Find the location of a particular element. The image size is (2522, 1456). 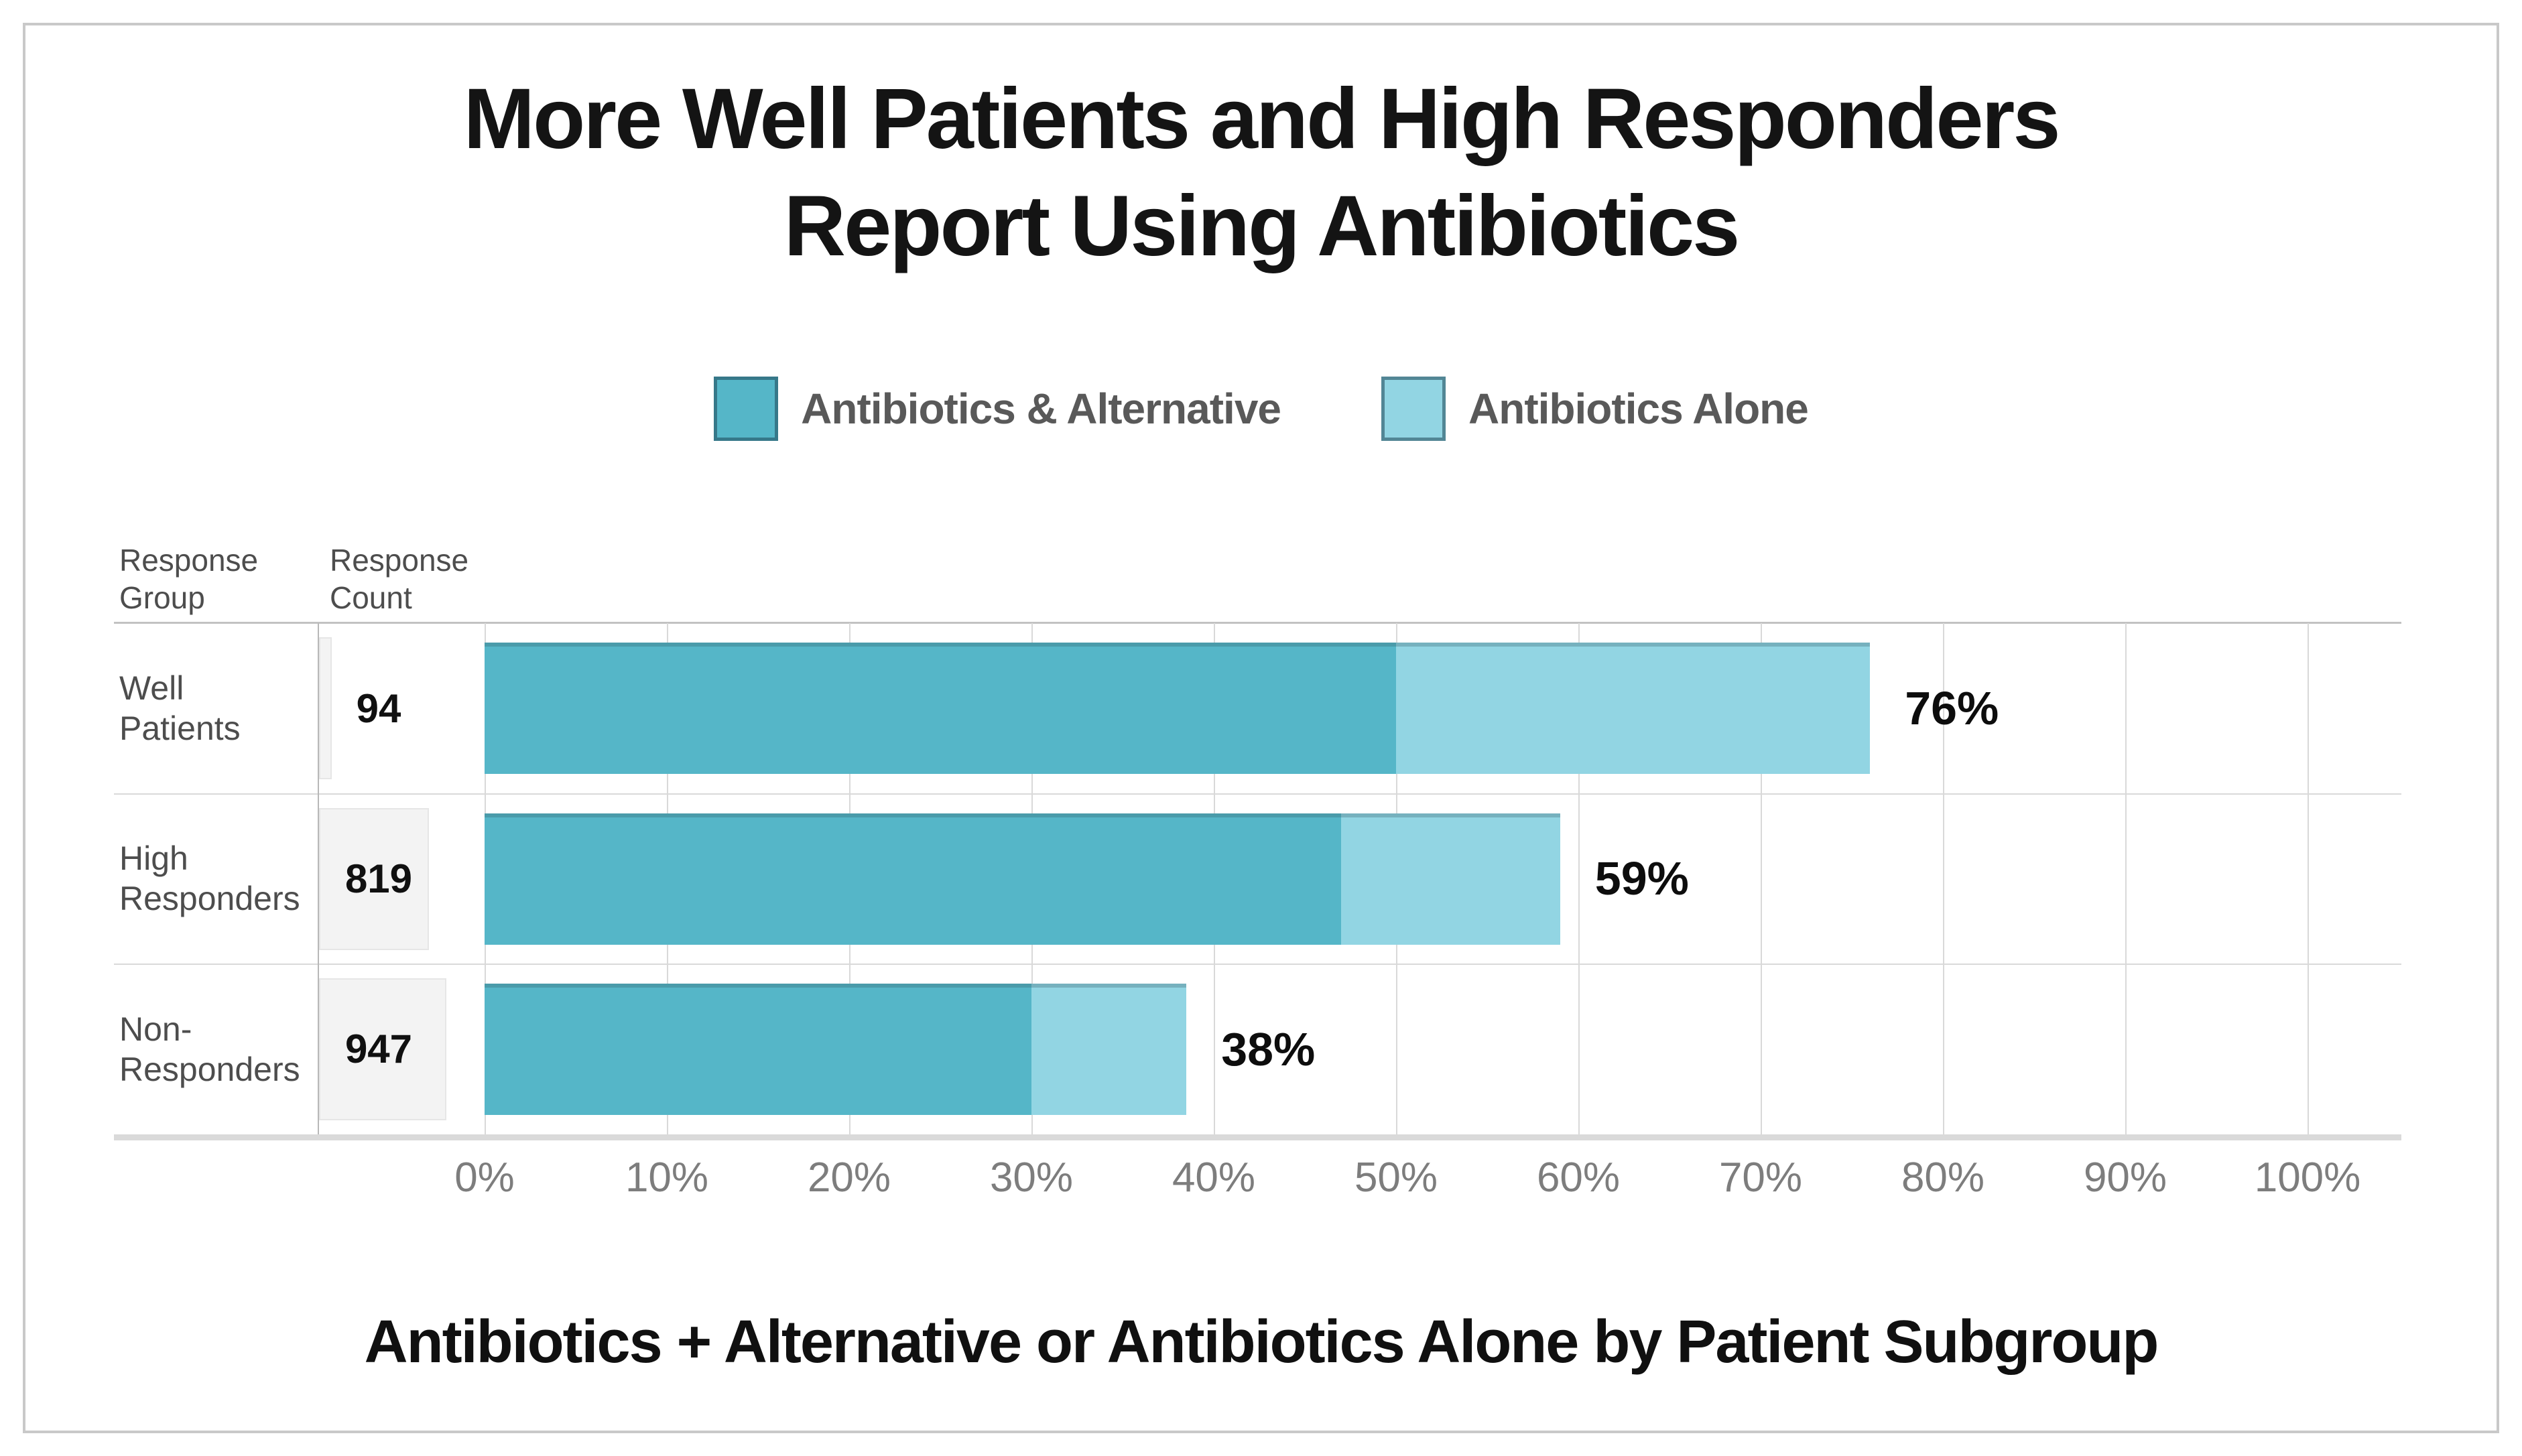

legend-swatch-dark-teal is located at coordinates (746, 409).